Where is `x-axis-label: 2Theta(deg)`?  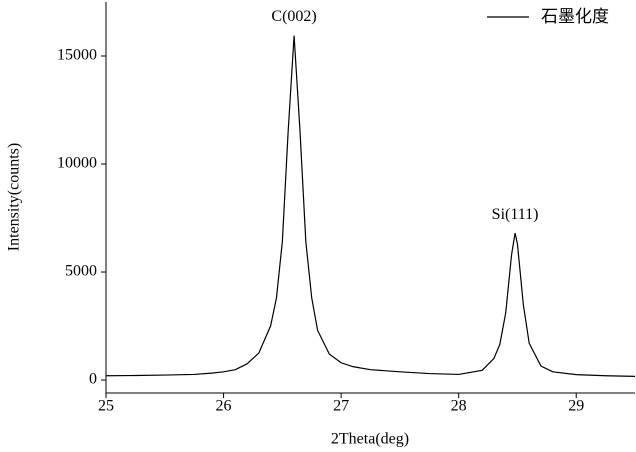
x-axis-label: 2Theta(deg) is located at coordinates (370, 439).